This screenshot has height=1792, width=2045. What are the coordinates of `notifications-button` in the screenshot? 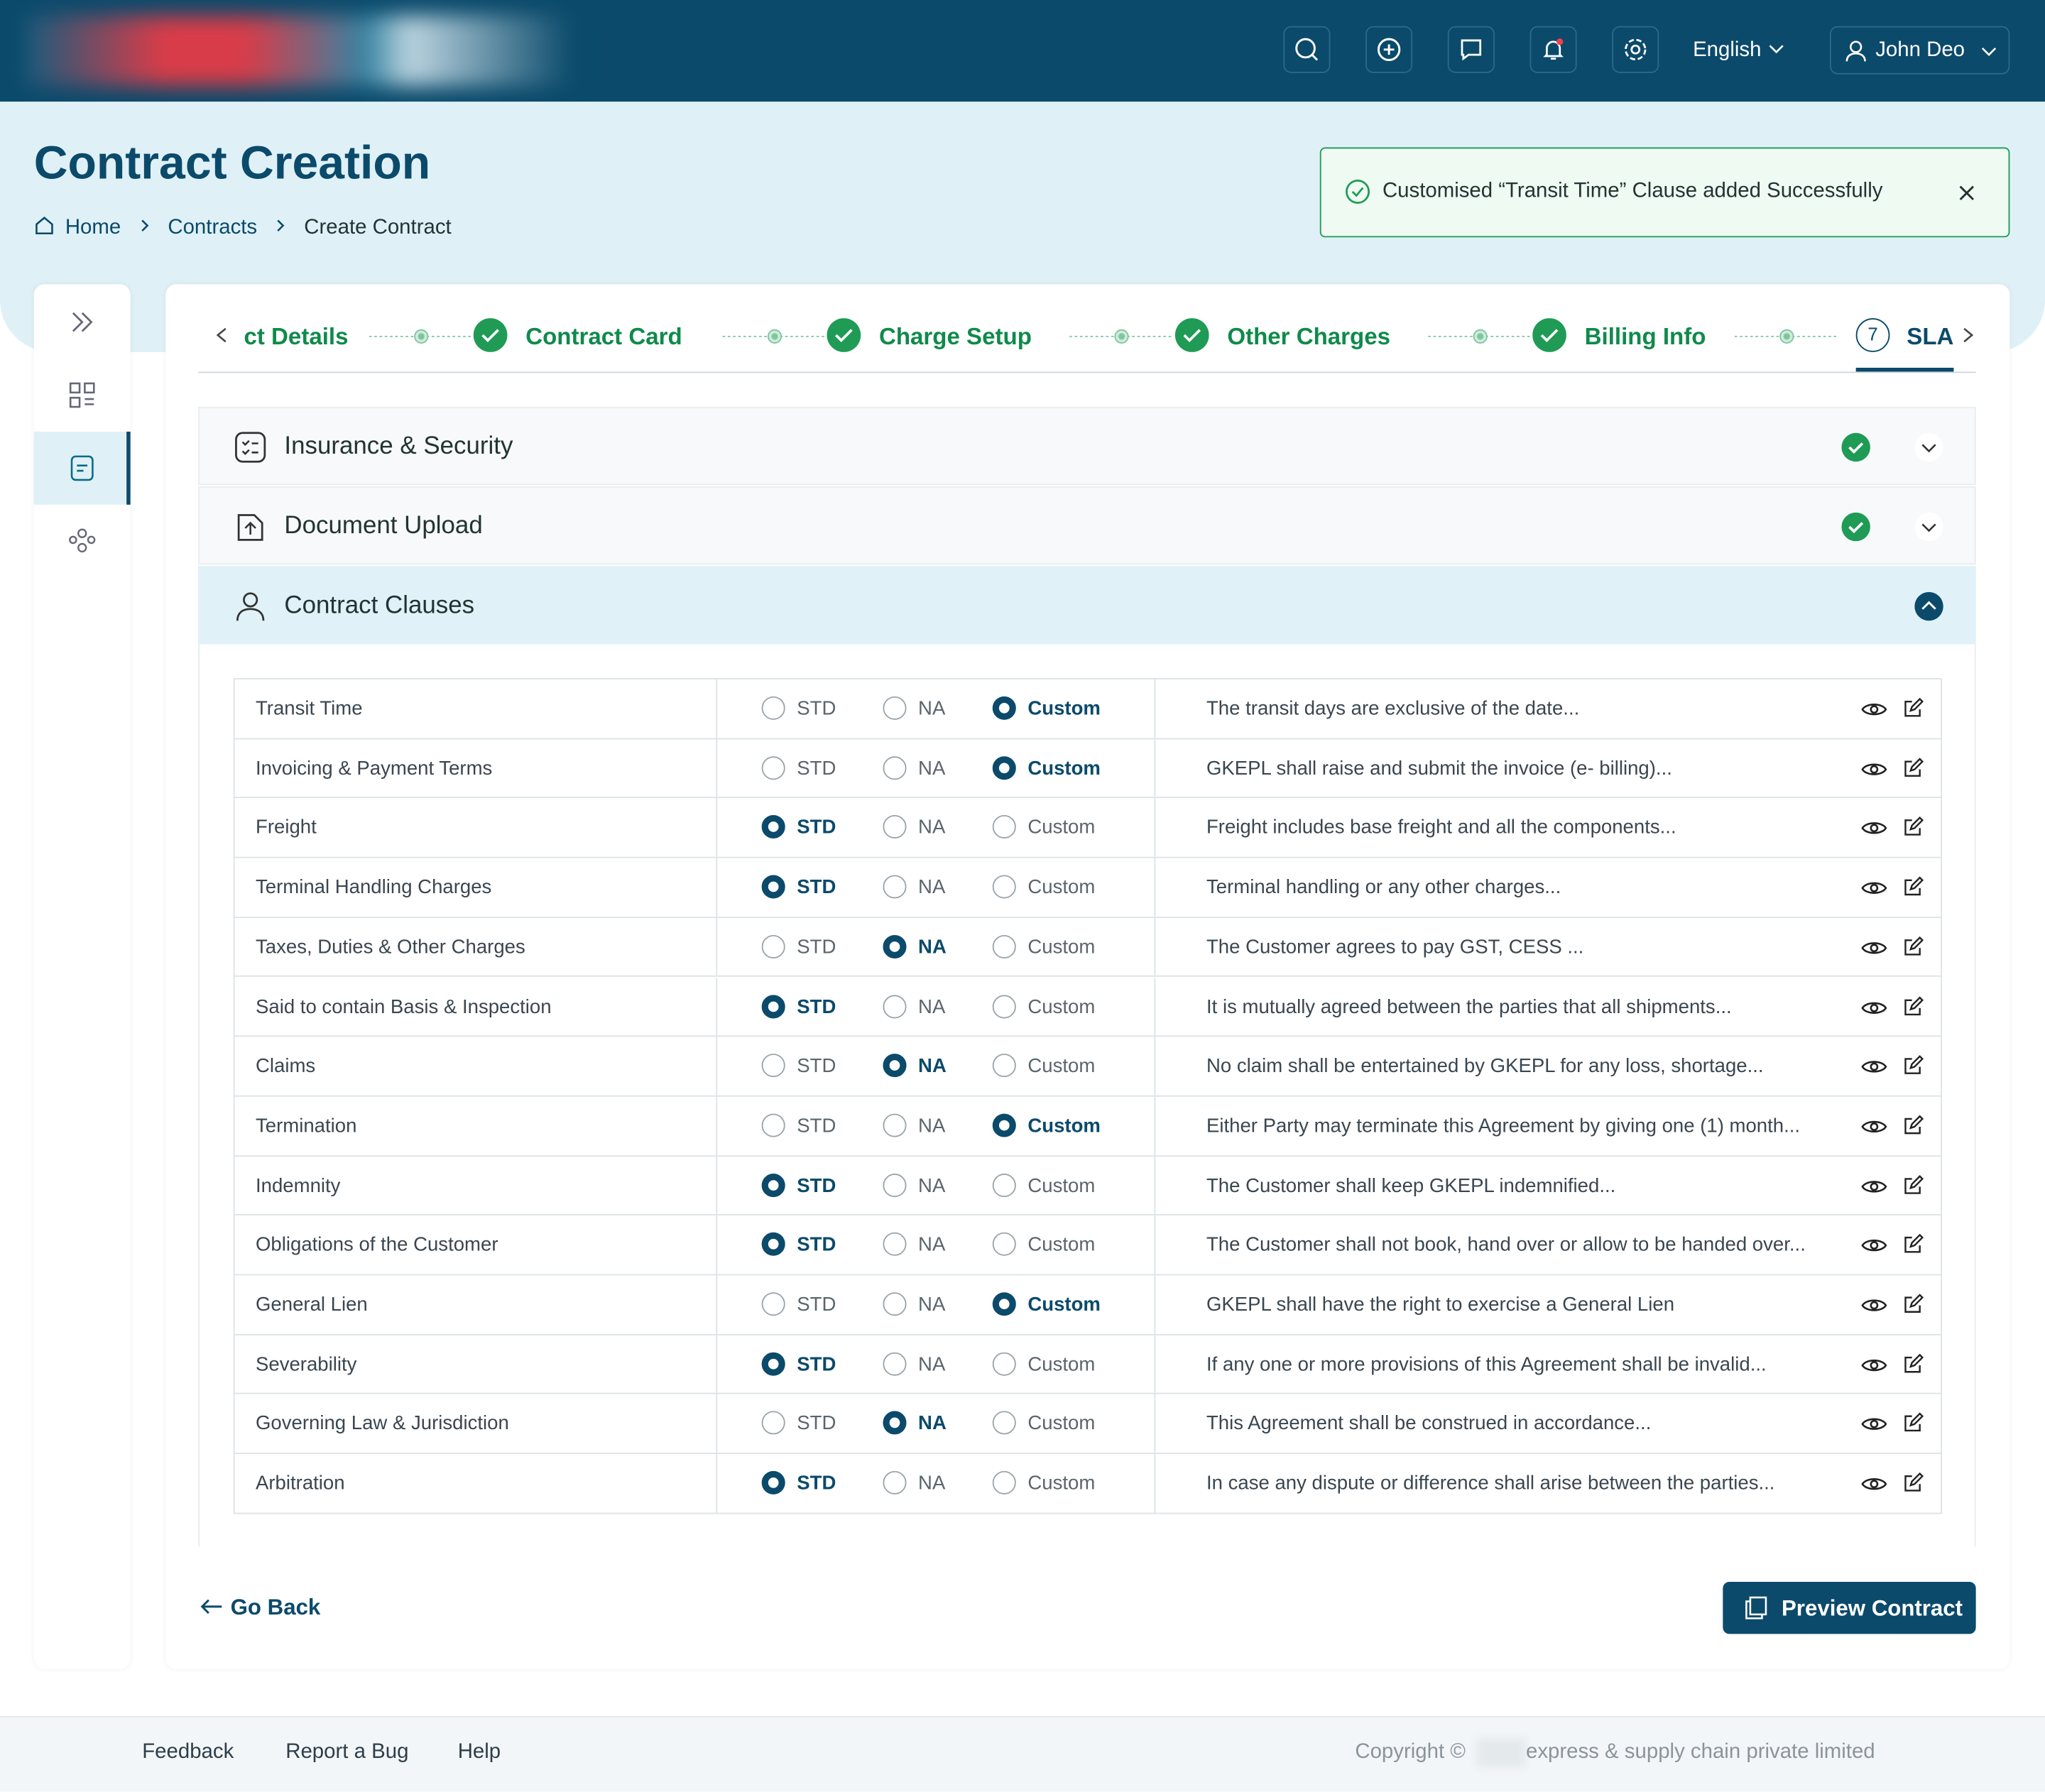 It's located at (1553, 49).